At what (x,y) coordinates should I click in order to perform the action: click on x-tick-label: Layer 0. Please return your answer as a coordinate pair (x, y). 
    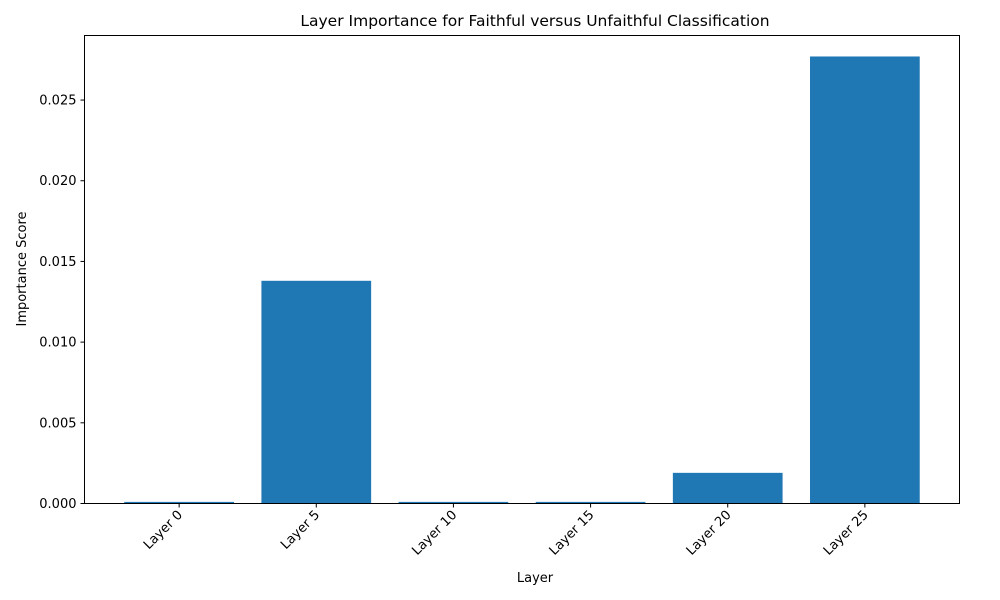
    Looking at the image, I should click on (163, 530).